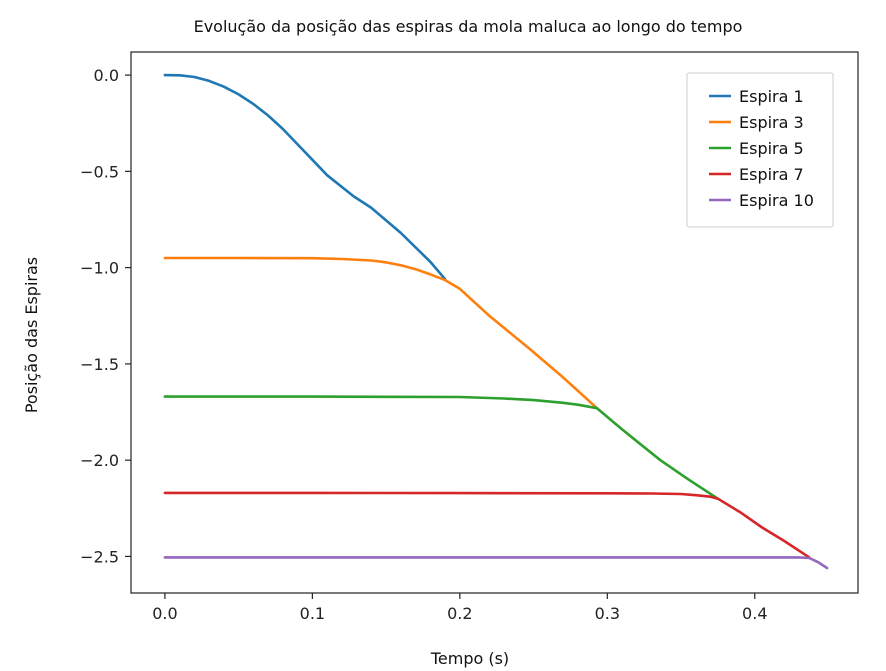  What do you see at coordinates (771, 148) in the screenshot?
I see `legend-label-3: Espira 5` at bounding box center [771, 148].